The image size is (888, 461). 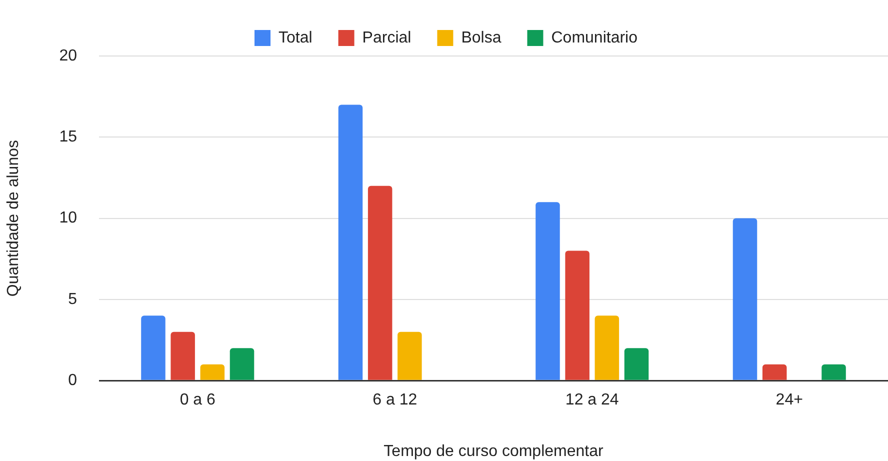 I want to click on y-tick-label: 20, so click(x=68, y=55).